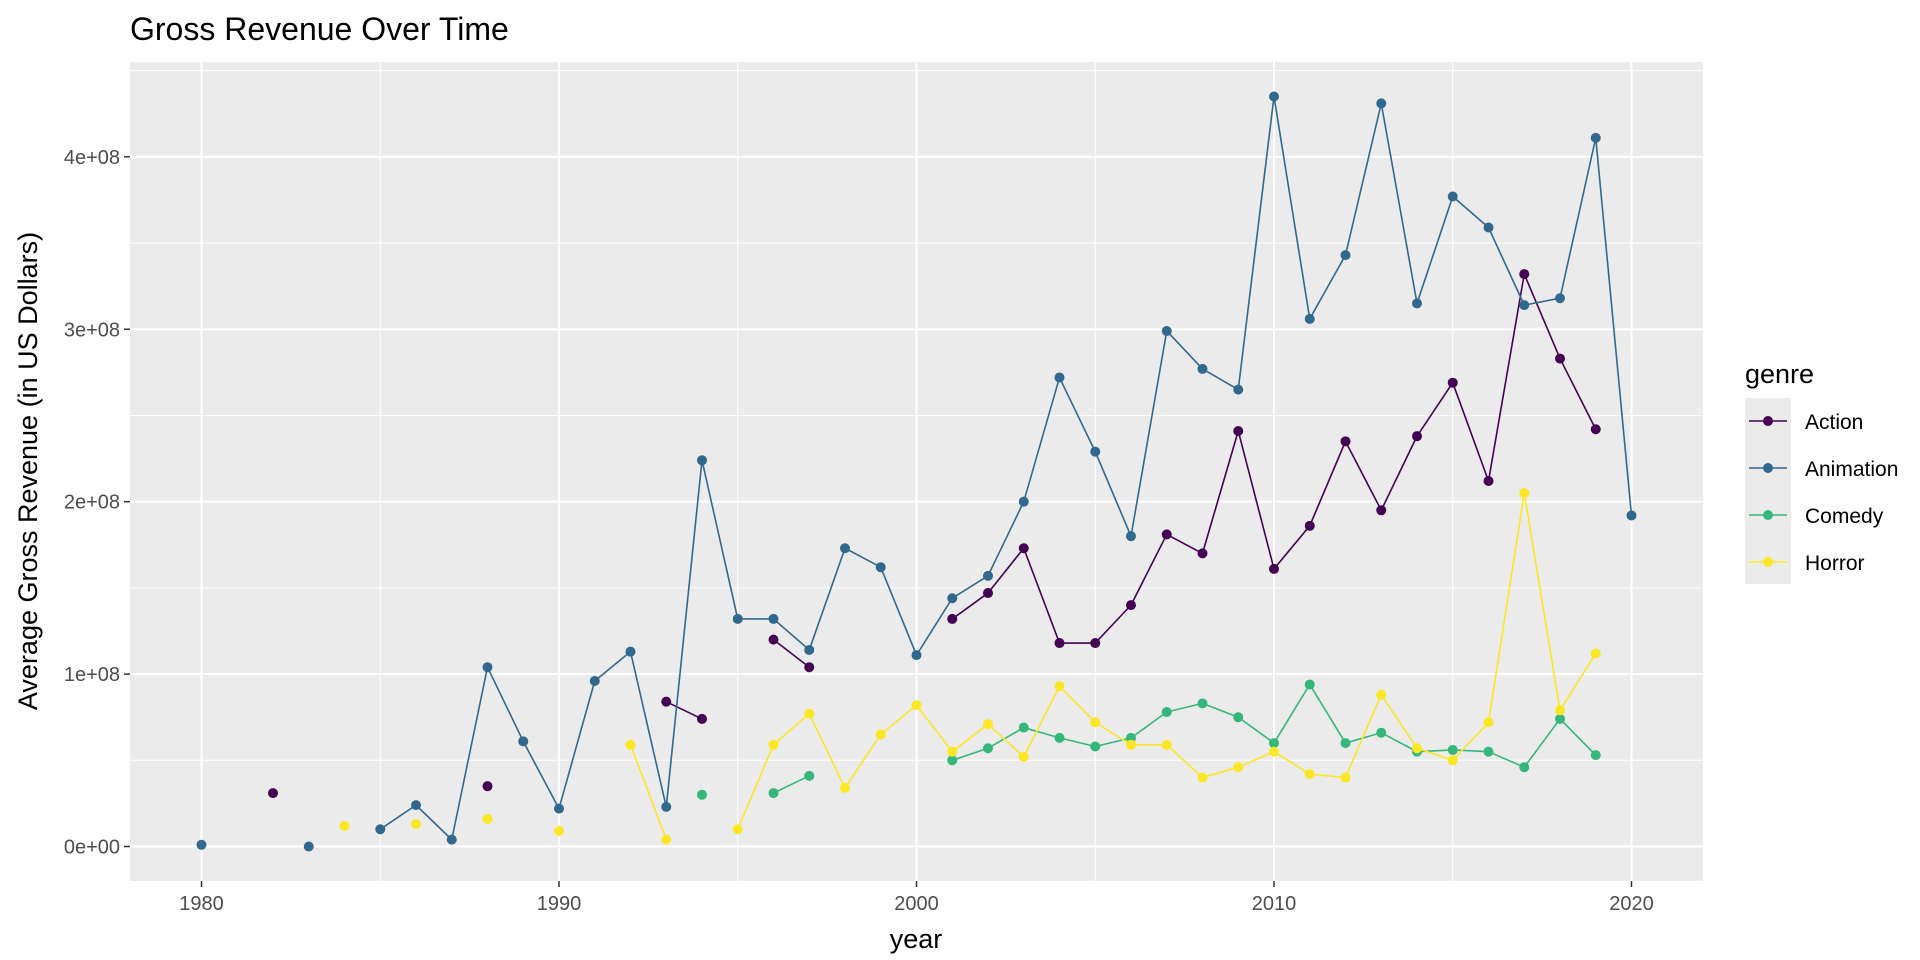 This screenshot has width=1920, height=960. What do you see at coordinates (28, 471) in the screenshot?
I see `y-axis-title: Average Gross Revenue (in US Dollars)` at bounding box center [28, 471].